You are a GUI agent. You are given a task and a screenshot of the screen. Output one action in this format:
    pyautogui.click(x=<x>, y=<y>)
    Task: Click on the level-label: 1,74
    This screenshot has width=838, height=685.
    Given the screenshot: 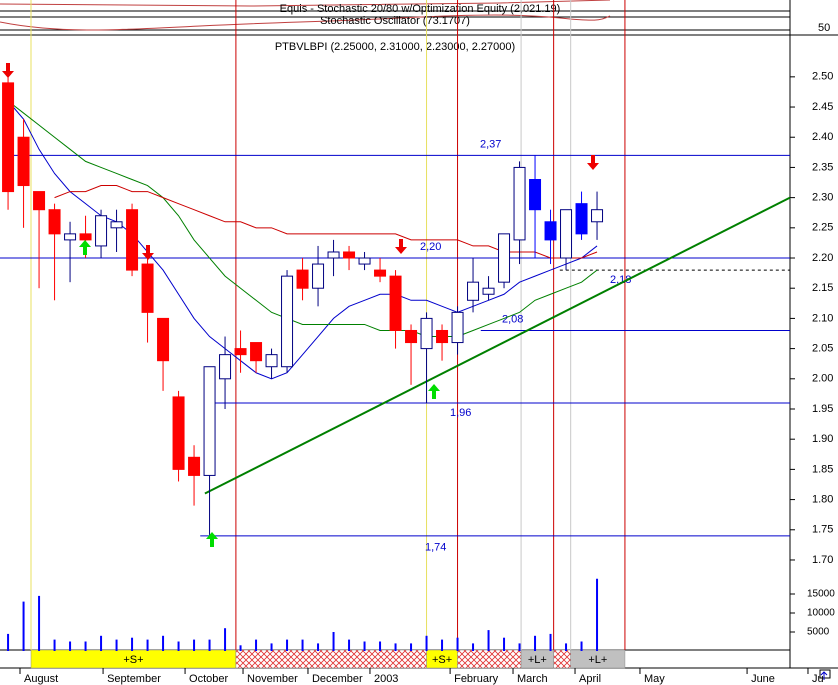 What is the action you would take?
    pyautogui.click(x=435, y=548)
    